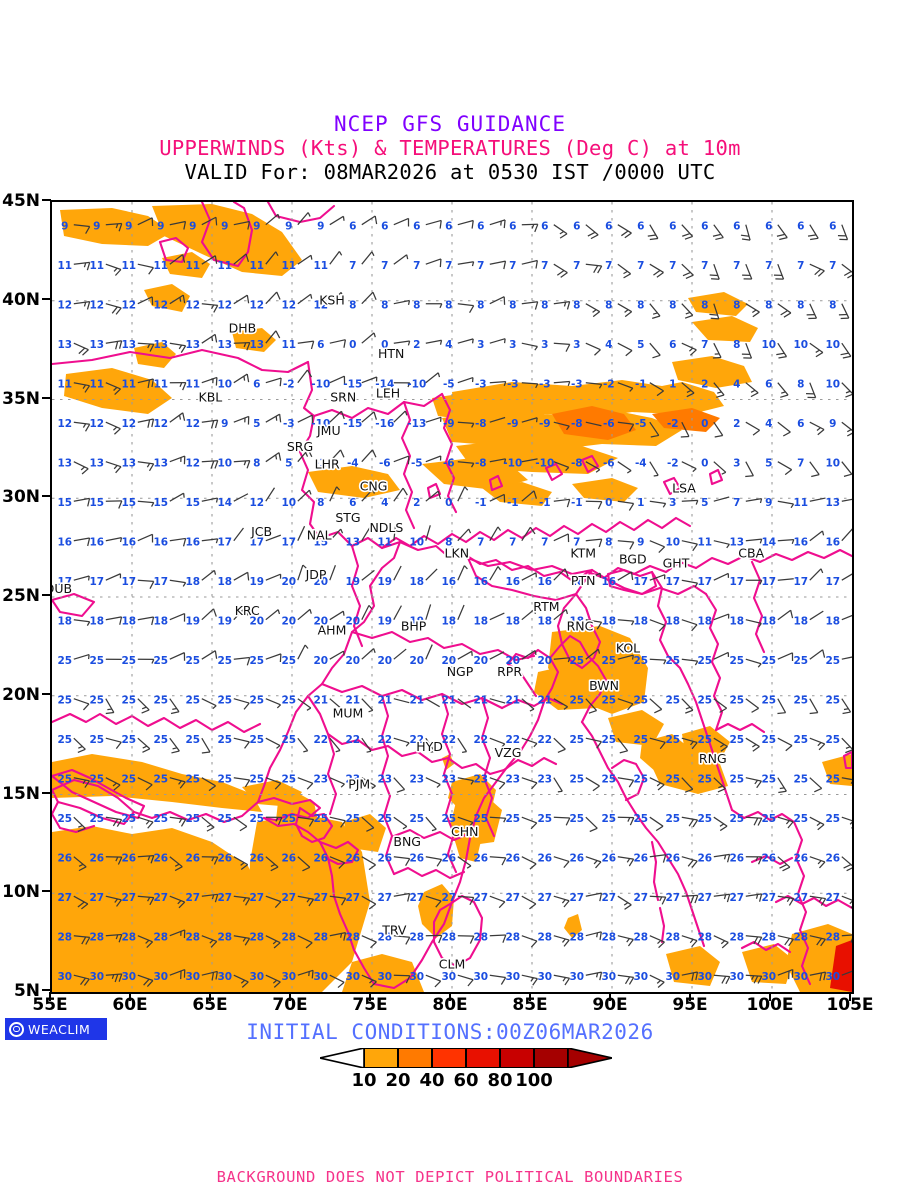 The height and width of the screenshot is (1200, 900). What do you see at coordinates (450, 1076) in the screenshot?
I see `colorbar: 10 20 40 60 80 100` at bounding box center [450, 1076].